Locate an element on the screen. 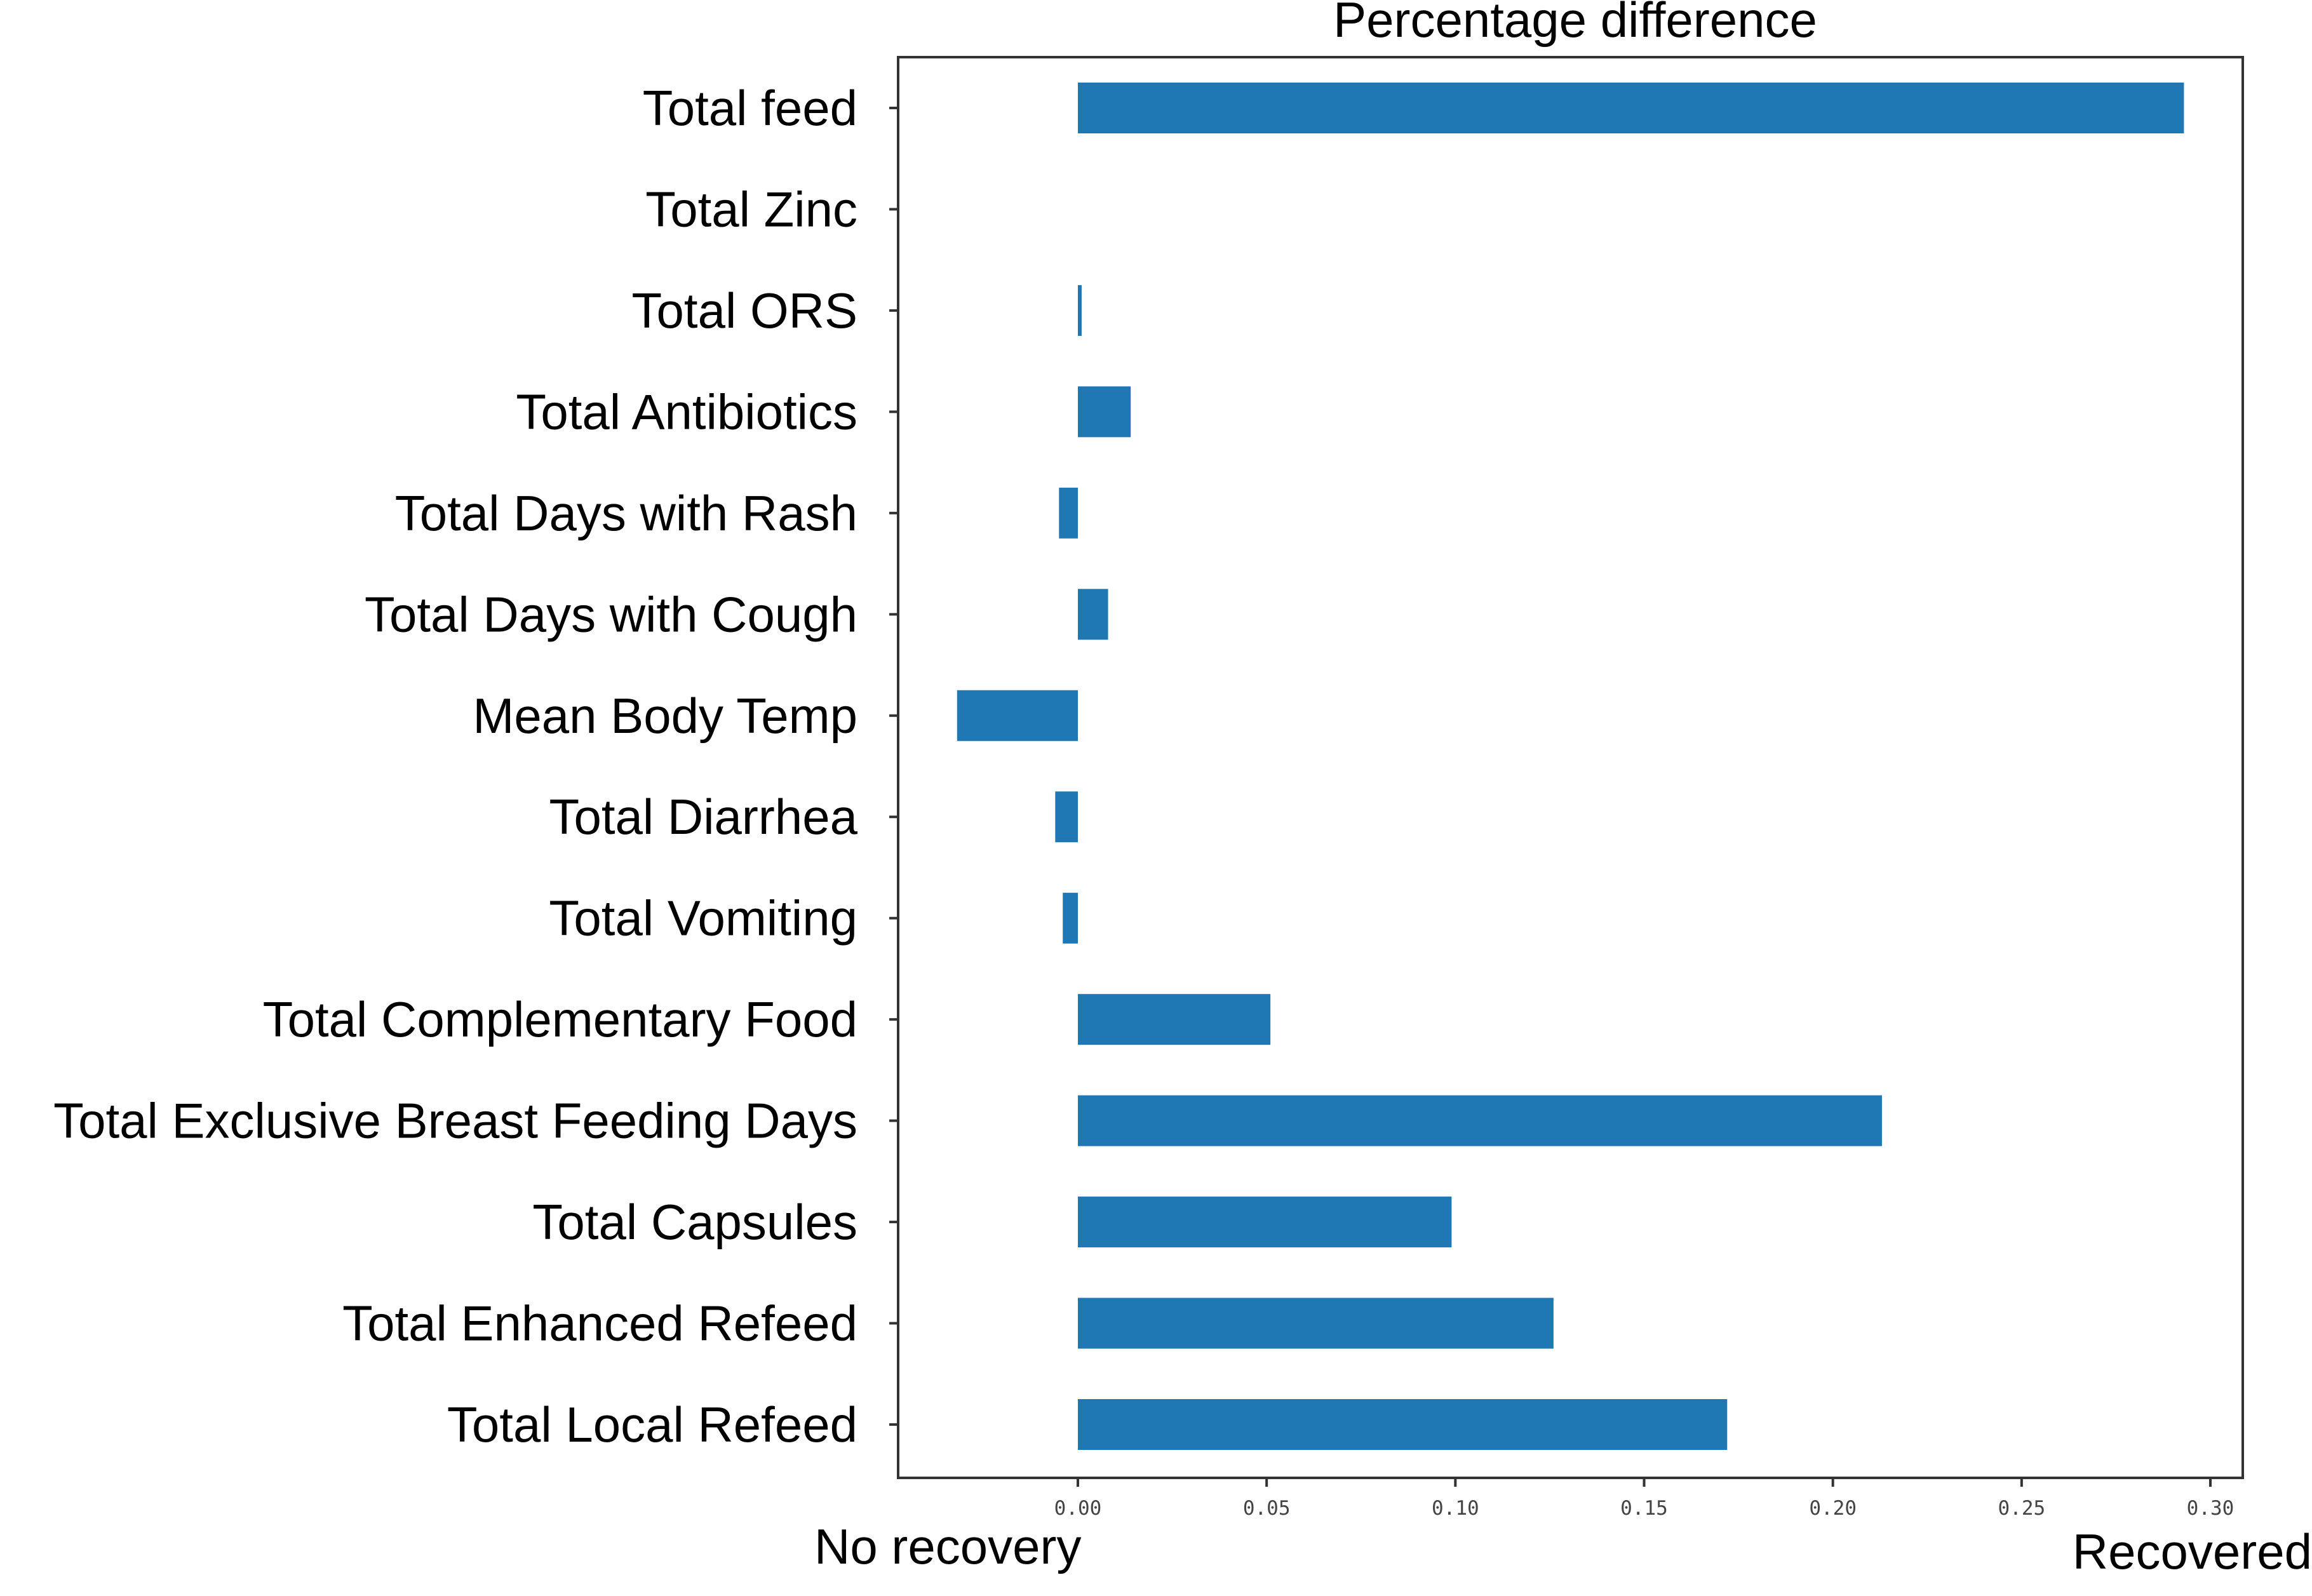 This screenshot has height=1596, width=2312. left-end-label: No recovery is located at coordinates (947, 1546).